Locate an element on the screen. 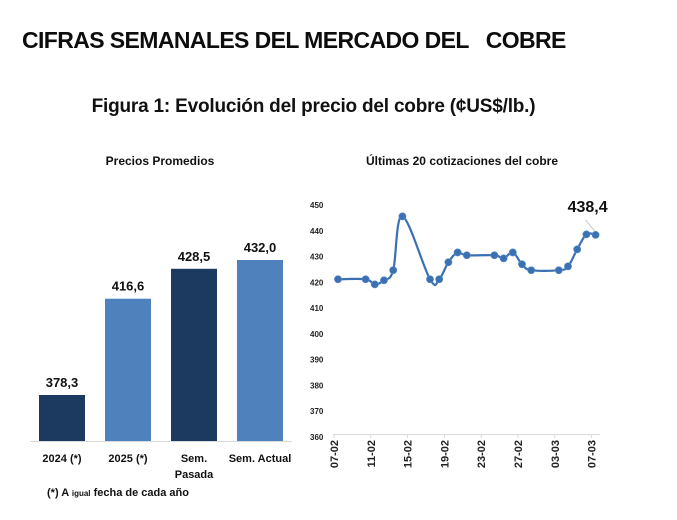 The width and height of the screenshot is (677, 520). footnote: (*) A igual fecha de cada año is located at coordinates (118, 493).